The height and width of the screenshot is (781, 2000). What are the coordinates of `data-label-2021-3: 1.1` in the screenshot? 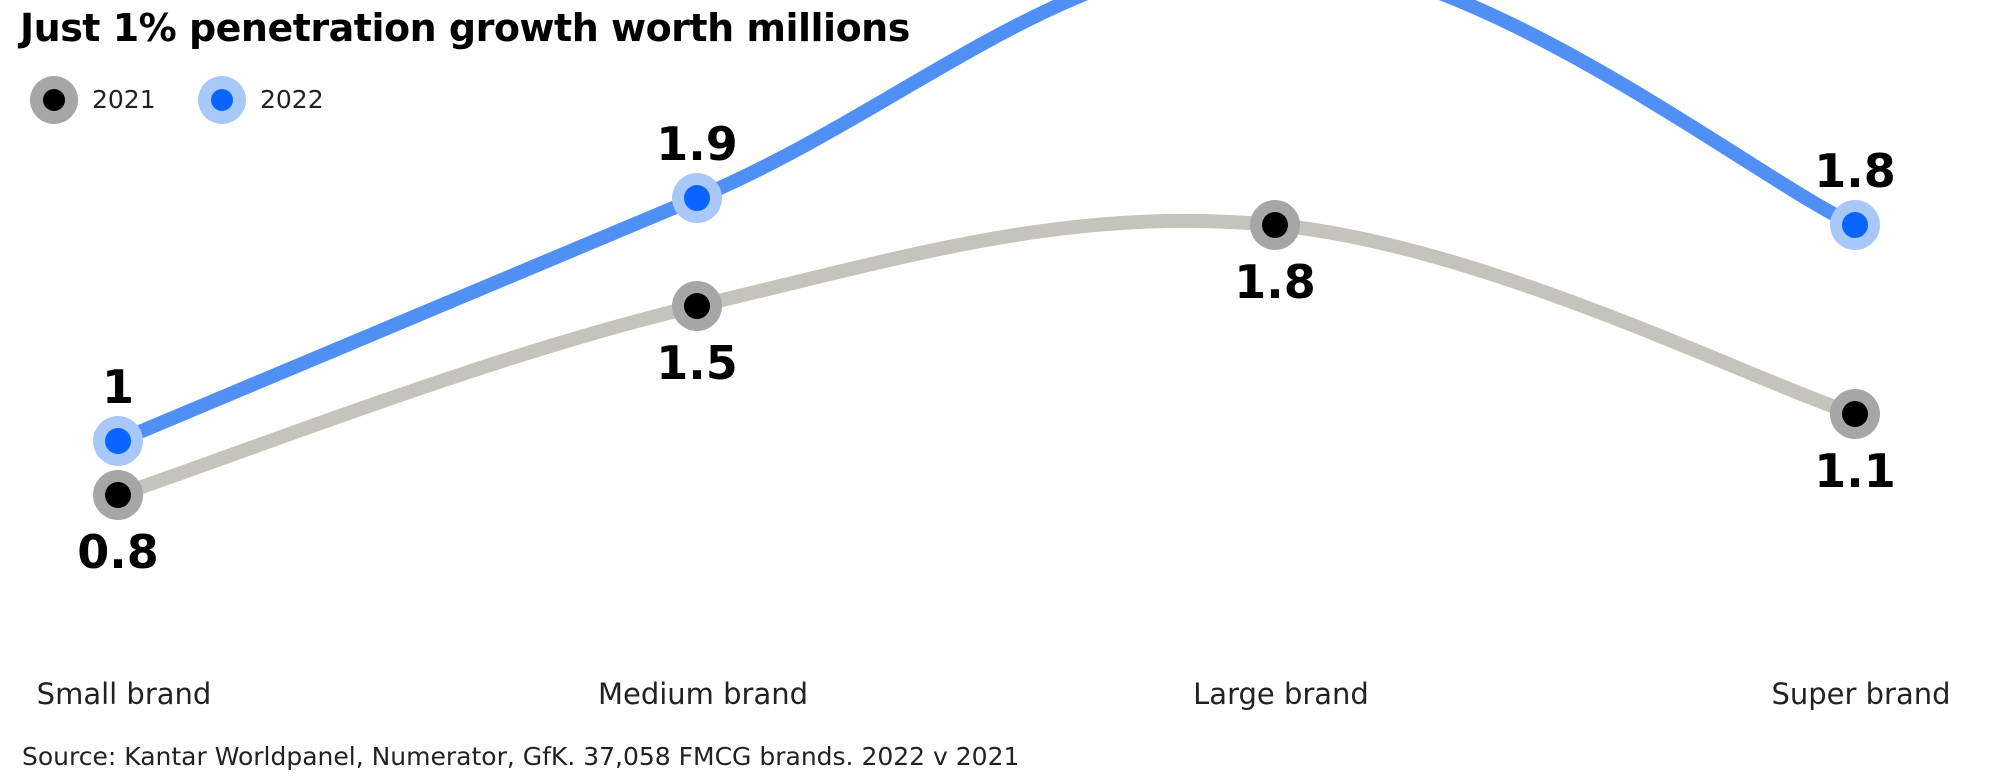 It's located at (1855, 471).